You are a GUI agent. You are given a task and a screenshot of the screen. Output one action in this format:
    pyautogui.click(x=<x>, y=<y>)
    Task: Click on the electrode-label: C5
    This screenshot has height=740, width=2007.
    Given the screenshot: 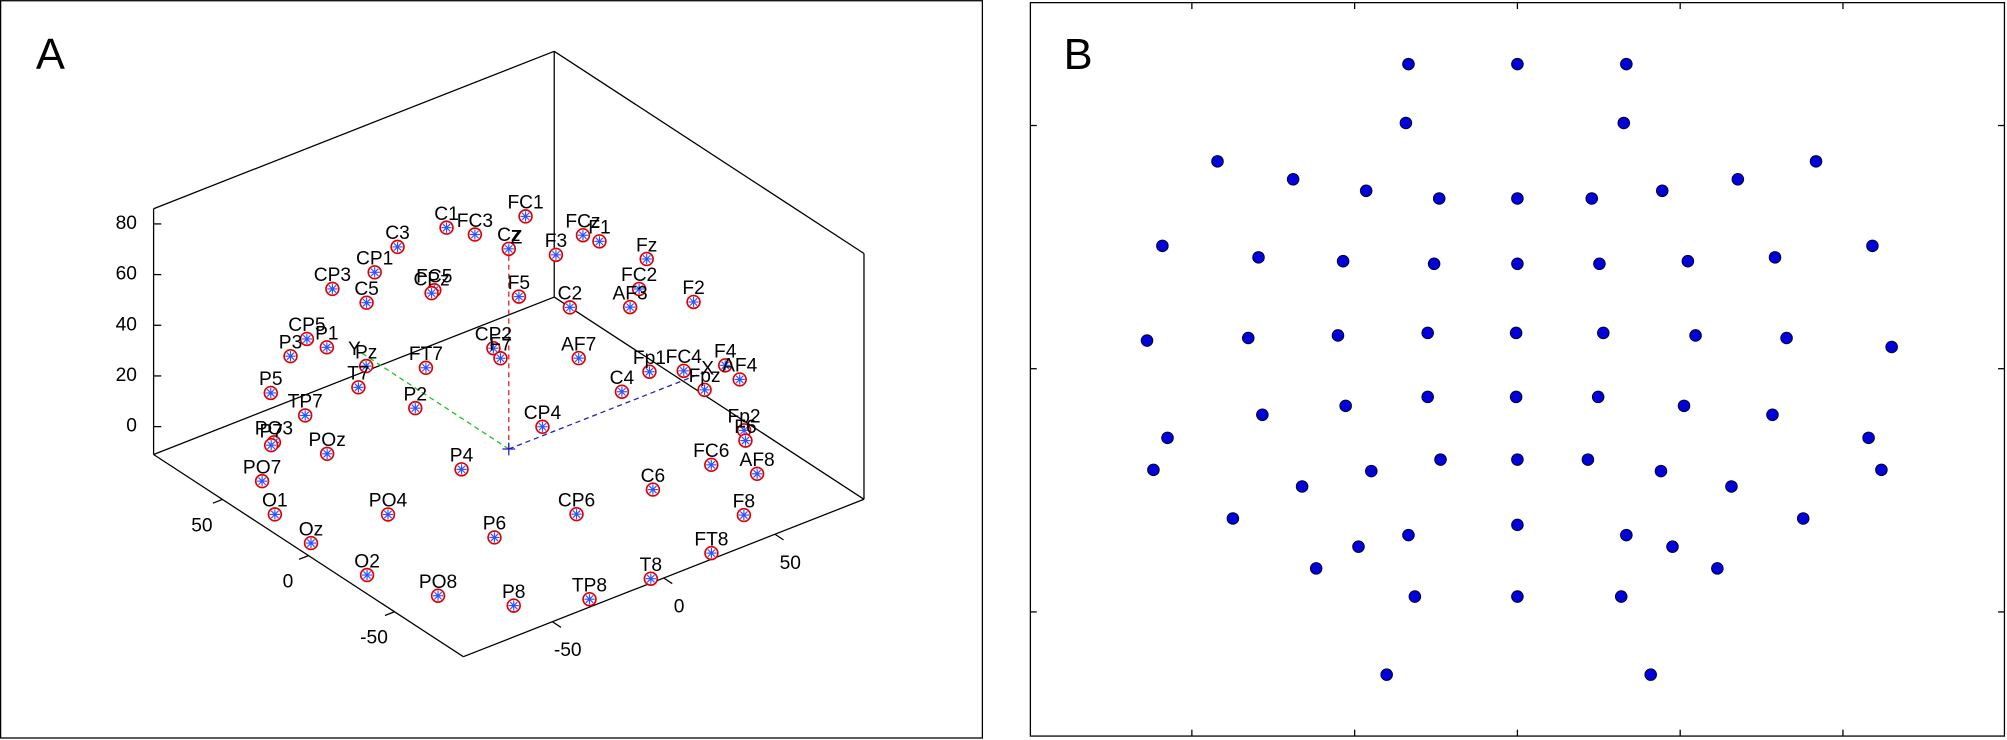 What is the action you would take?
    pyautogui.click(x=366, y=289)
    